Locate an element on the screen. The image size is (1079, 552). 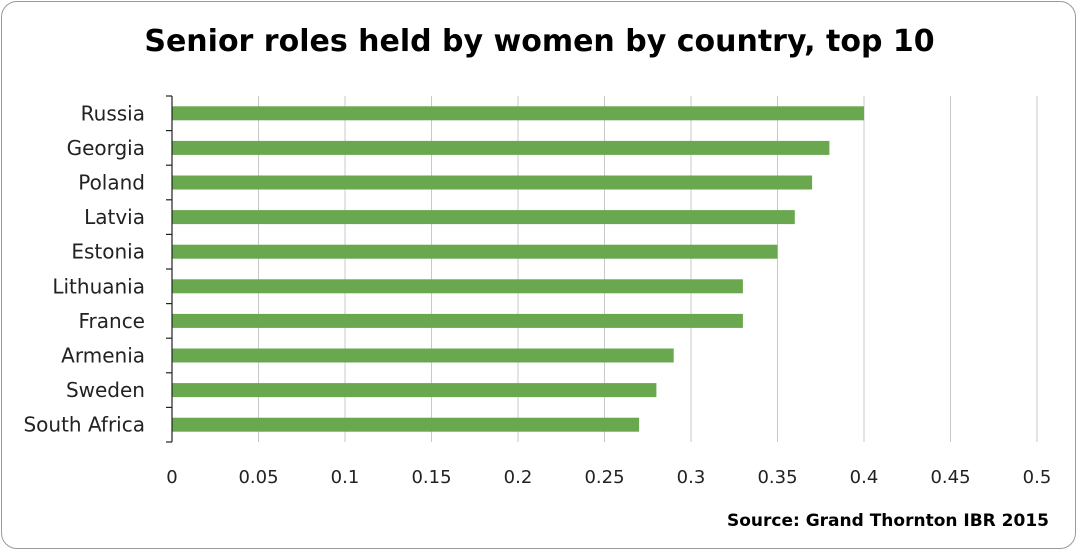
x-tick-label: 0.35 is located at coordinates (777, 477).